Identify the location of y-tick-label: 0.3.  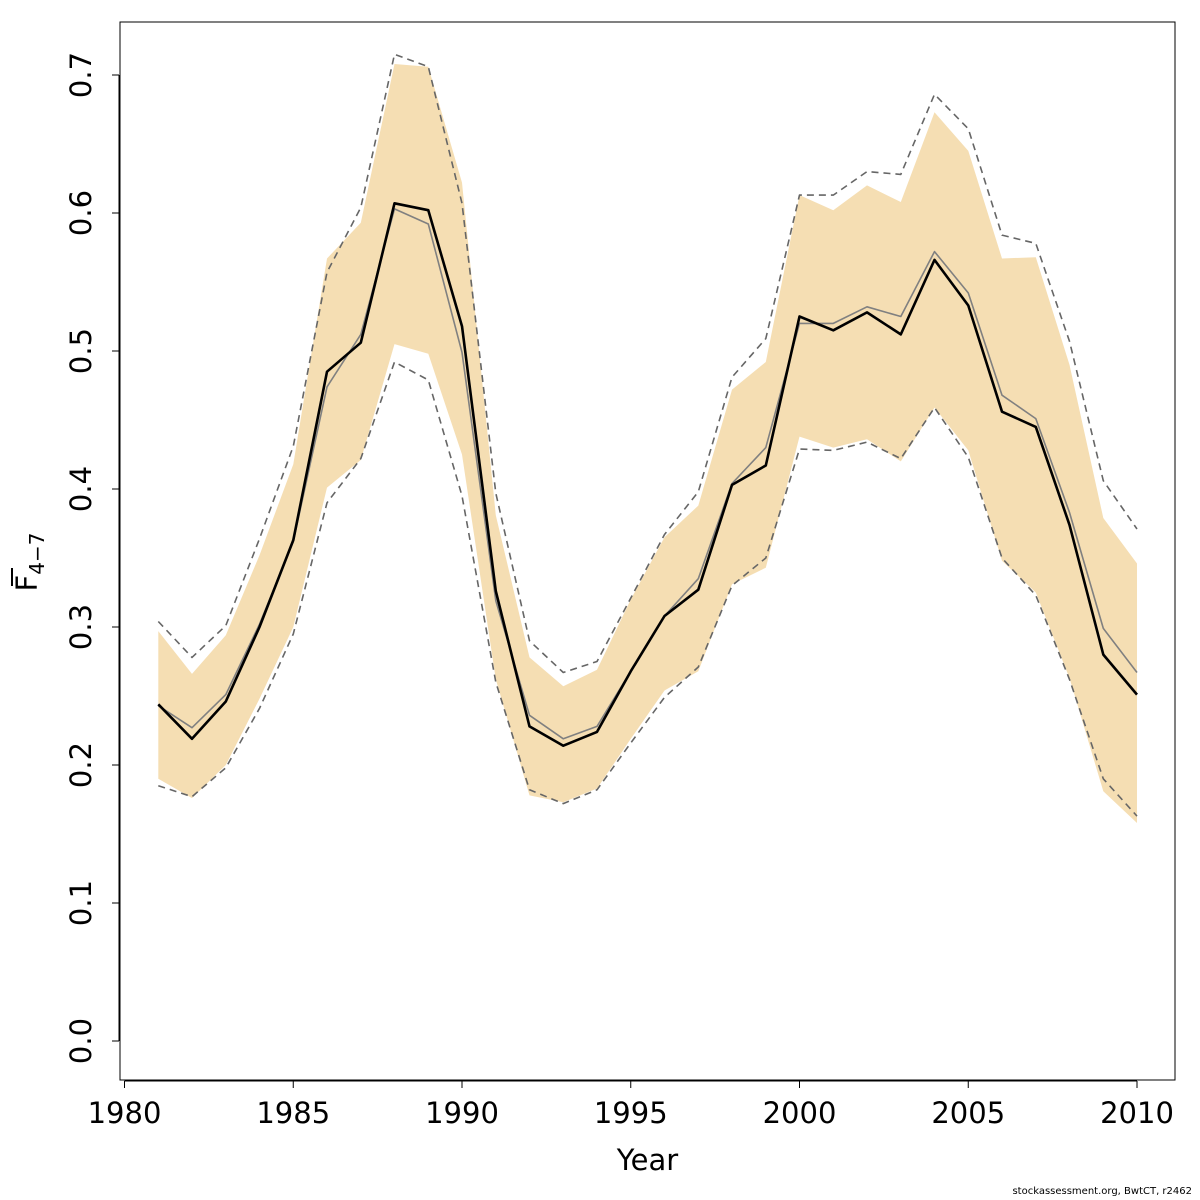
(81, 627).